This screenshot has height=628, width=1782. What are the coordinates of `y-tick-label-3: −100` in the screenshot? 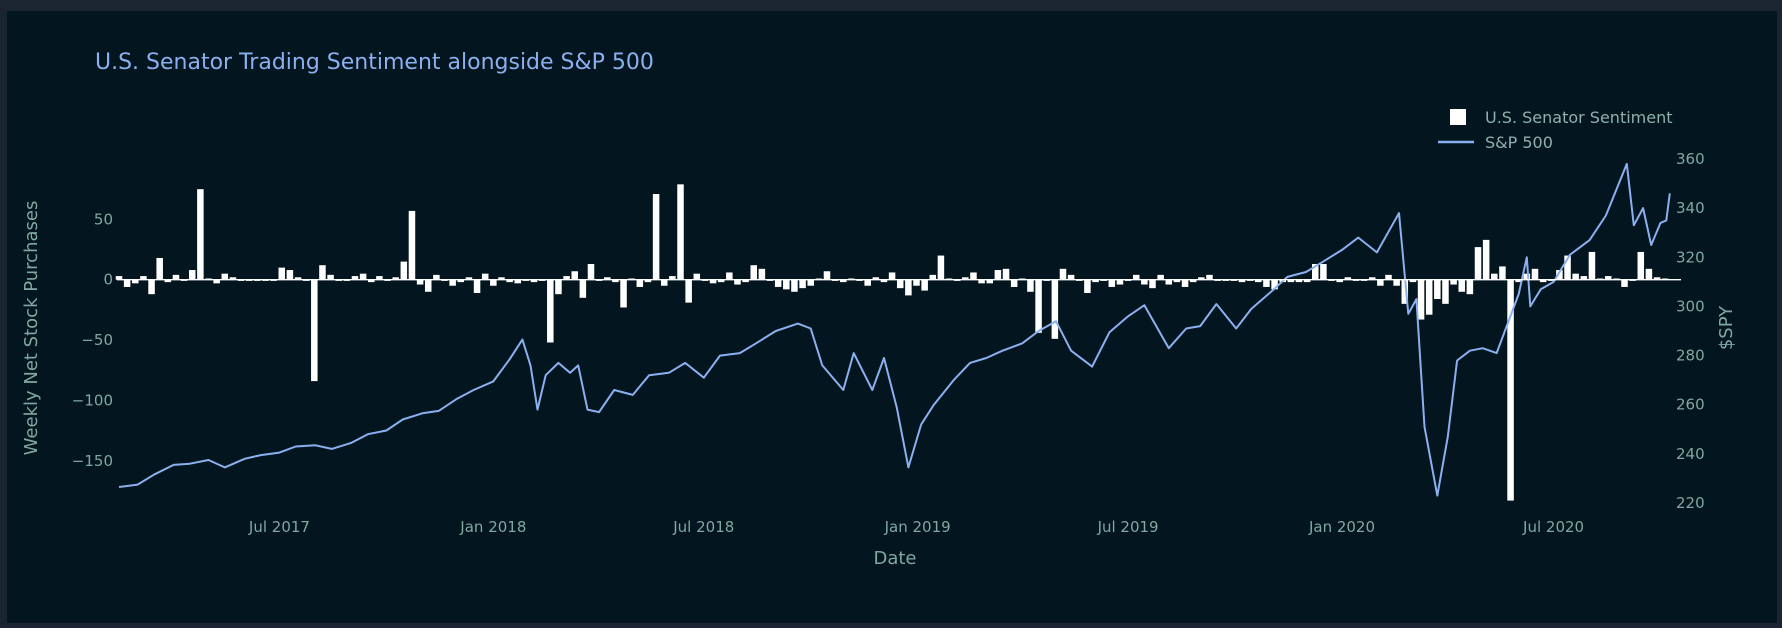 It's located at (92, 400).